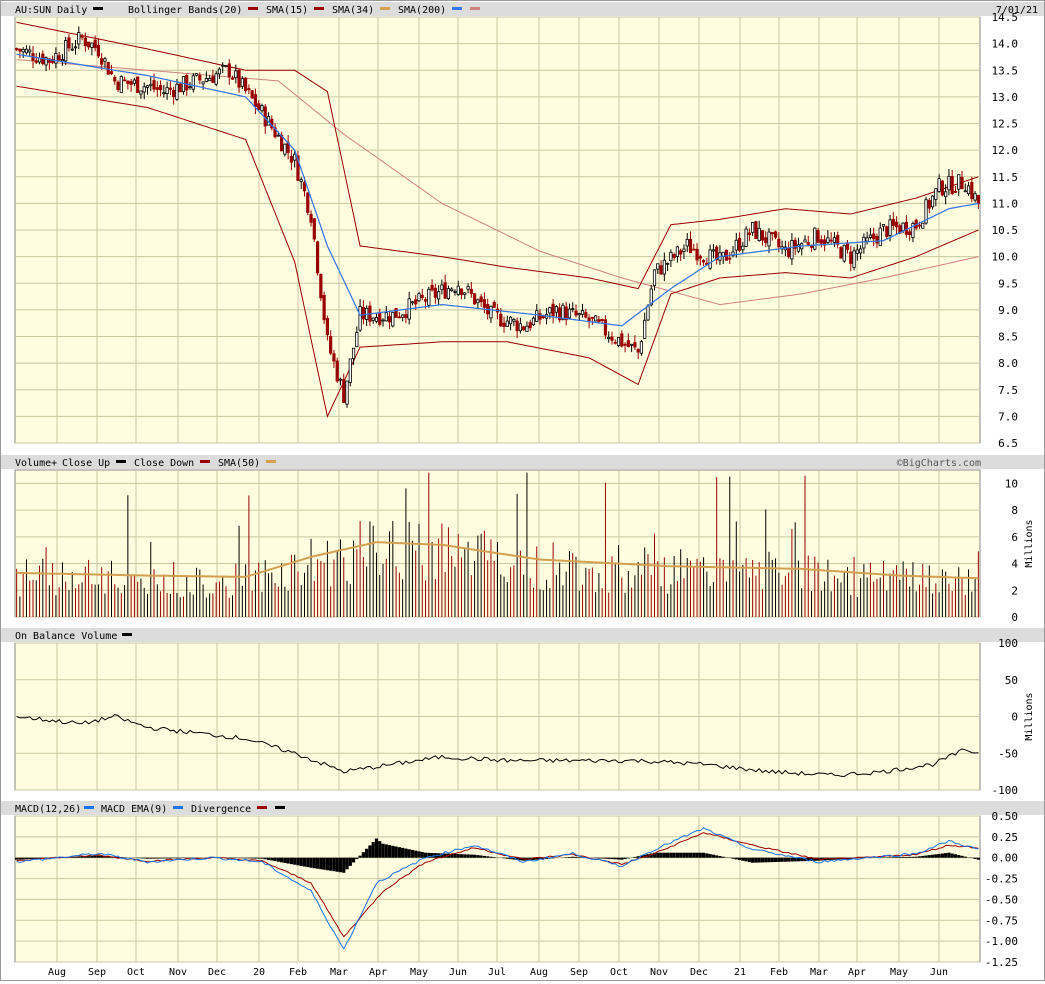  I want to click on volume-legend-1-label: Close Down, so click(164, 463).